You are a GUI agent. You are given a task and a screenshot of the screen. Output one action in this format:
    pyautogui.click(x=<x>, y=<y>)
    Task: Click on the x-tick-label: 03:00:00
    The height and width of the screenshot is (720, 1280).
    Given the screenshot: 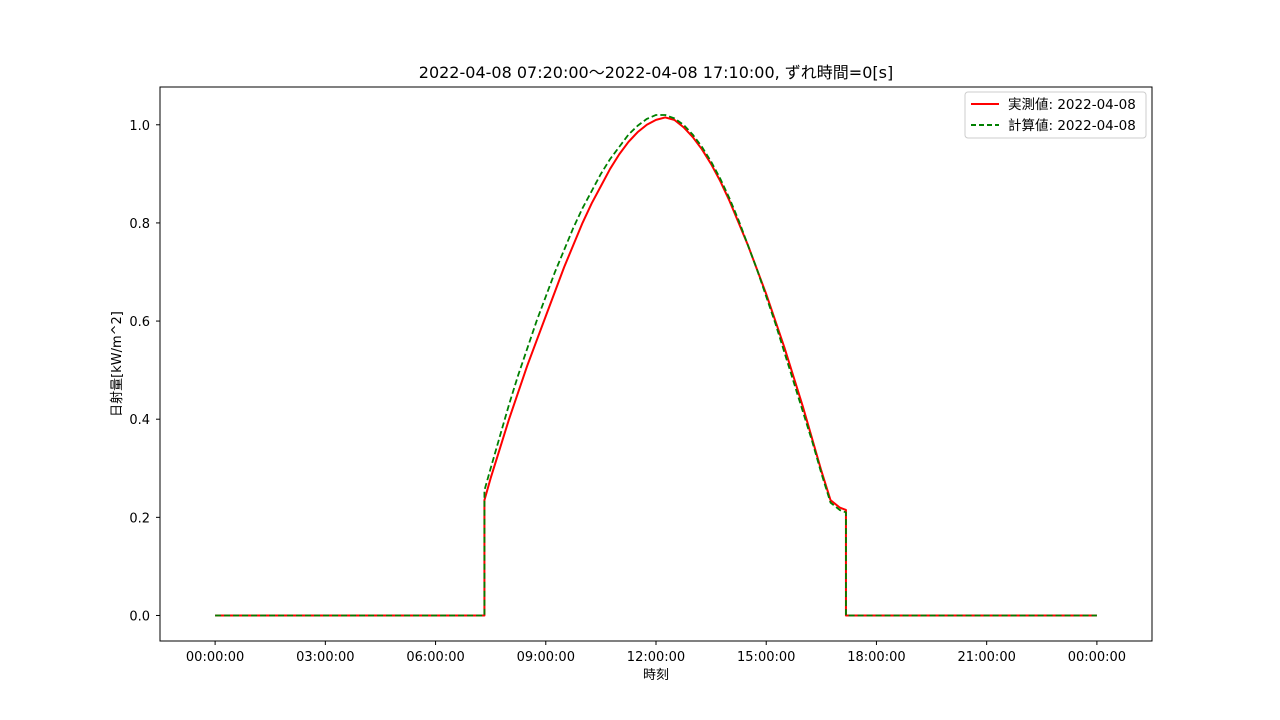 What is the action you would take?
    pyautogui.click(x=325, y=657)
    